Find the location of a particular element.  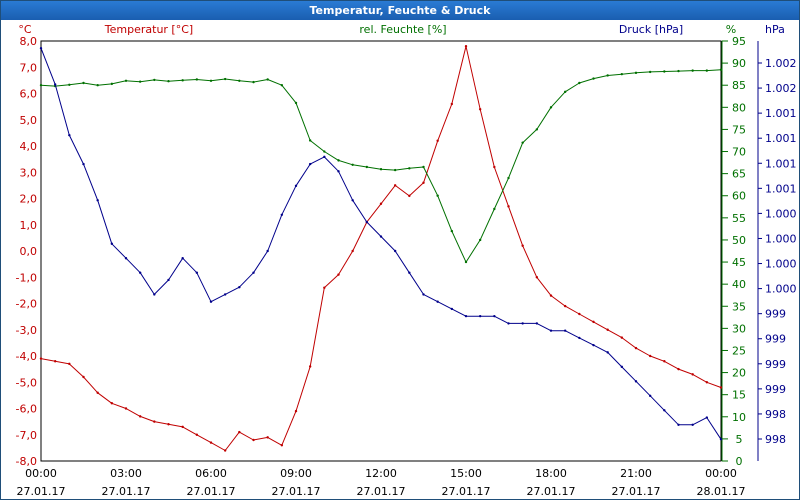

temp-tick-label: 3,0 is located at coordinates (29, 172).